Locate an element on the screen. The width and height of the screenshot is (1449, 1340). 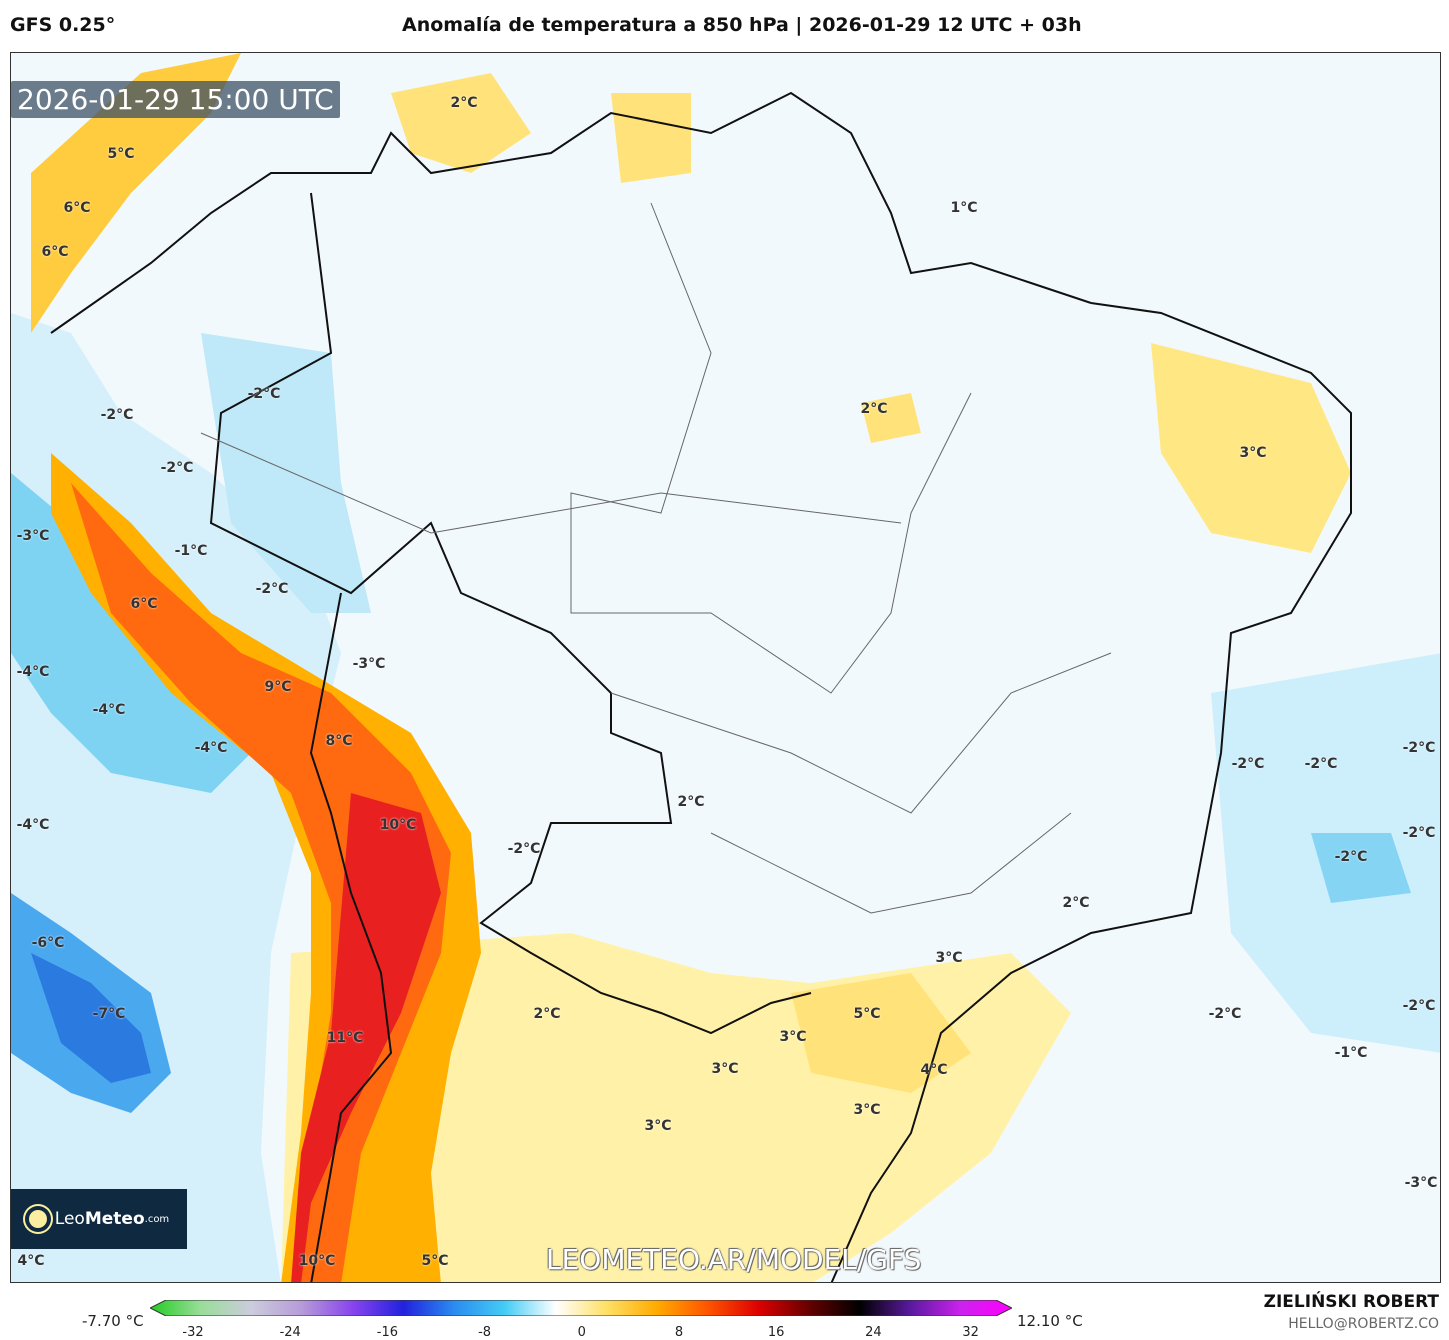
watermark-url: LEOMETEO.AR/MODEL/GFS is located at coordinates (734, 1259).